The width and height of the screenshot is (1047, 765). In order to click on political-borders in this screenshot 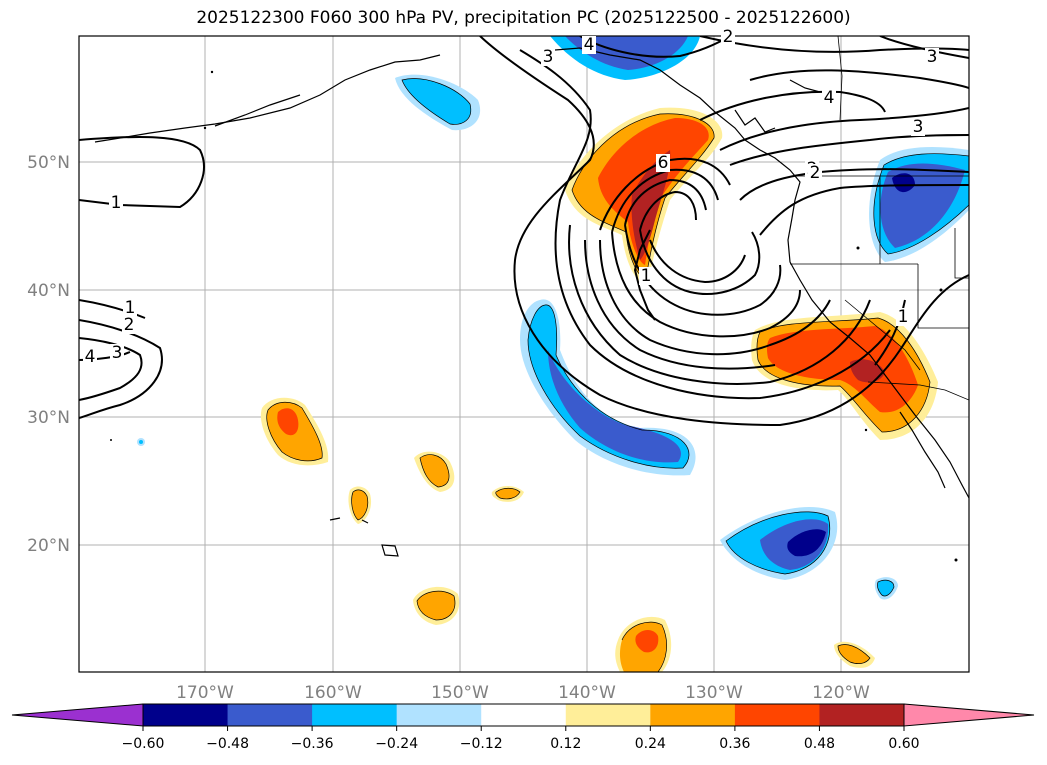, I will do `click(879, 218)`.